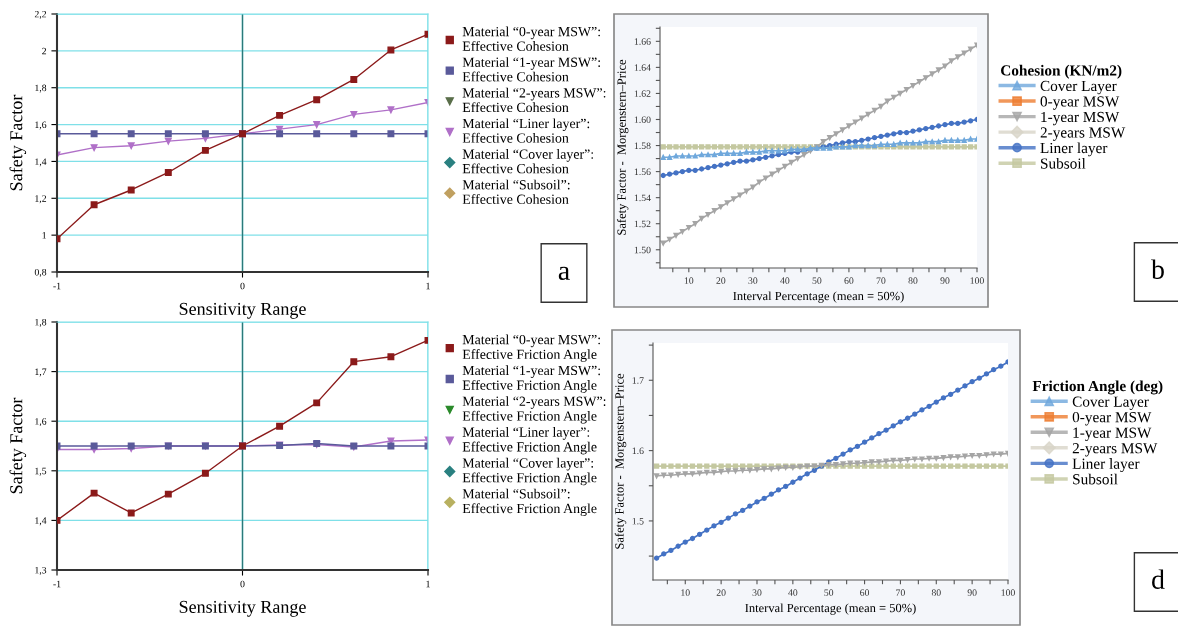  Describe the element at coordinates (642, 224) in the screenshot. I see `y-tick-label: 1.52` at that location.